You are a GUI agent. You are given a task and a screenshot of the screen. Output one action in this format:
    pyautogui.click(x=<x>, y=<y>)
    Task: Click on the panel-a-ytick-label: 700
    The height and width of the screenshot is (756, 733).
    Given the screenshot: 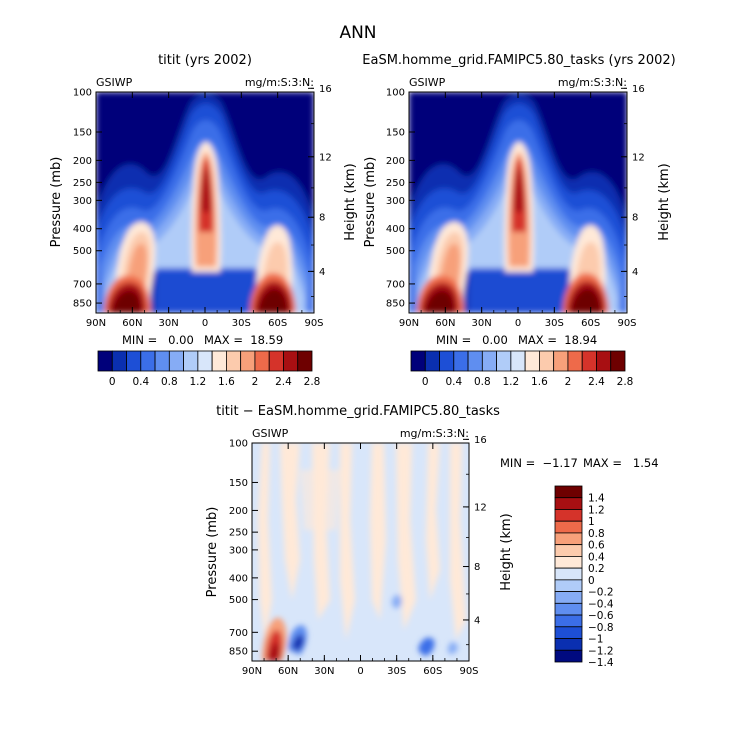 What is the action you would take?
    pyautogui.click(x=82, y=284)
    